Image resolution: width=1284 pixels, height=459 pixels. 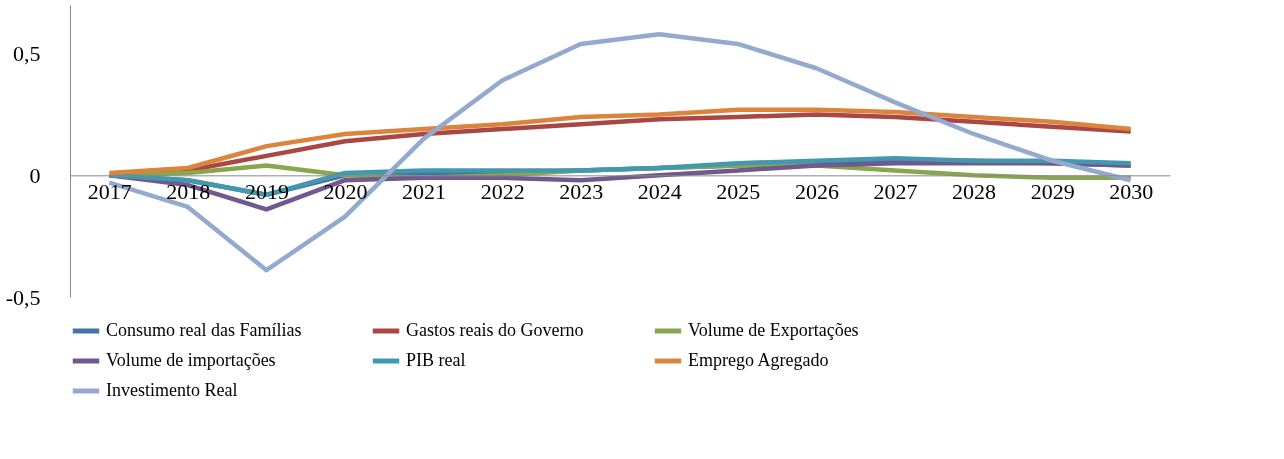 I want to click on y-tick-label: -0,5, so click(x=23, y=297).